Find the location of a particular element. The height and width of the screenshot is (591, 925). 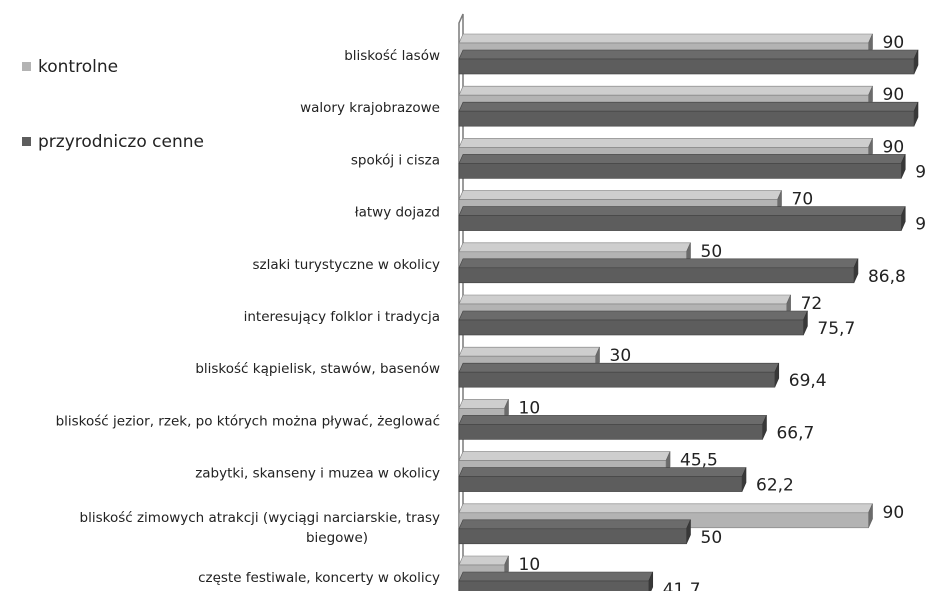

bar-end-face is located at coordinates (651, 581).